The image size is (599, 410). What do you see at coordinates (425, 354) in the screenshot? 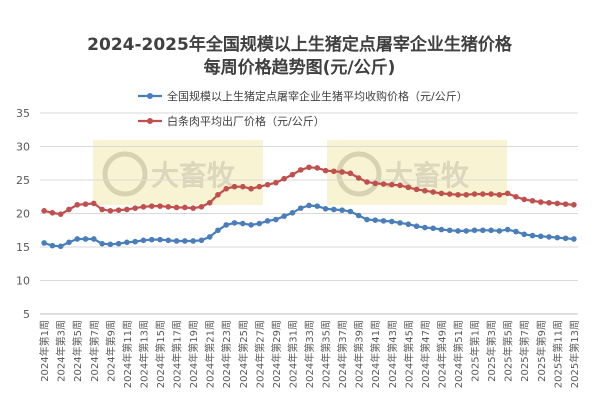
I see `x-tick-label: 2024年第47周` at bounding box center [425, 354].